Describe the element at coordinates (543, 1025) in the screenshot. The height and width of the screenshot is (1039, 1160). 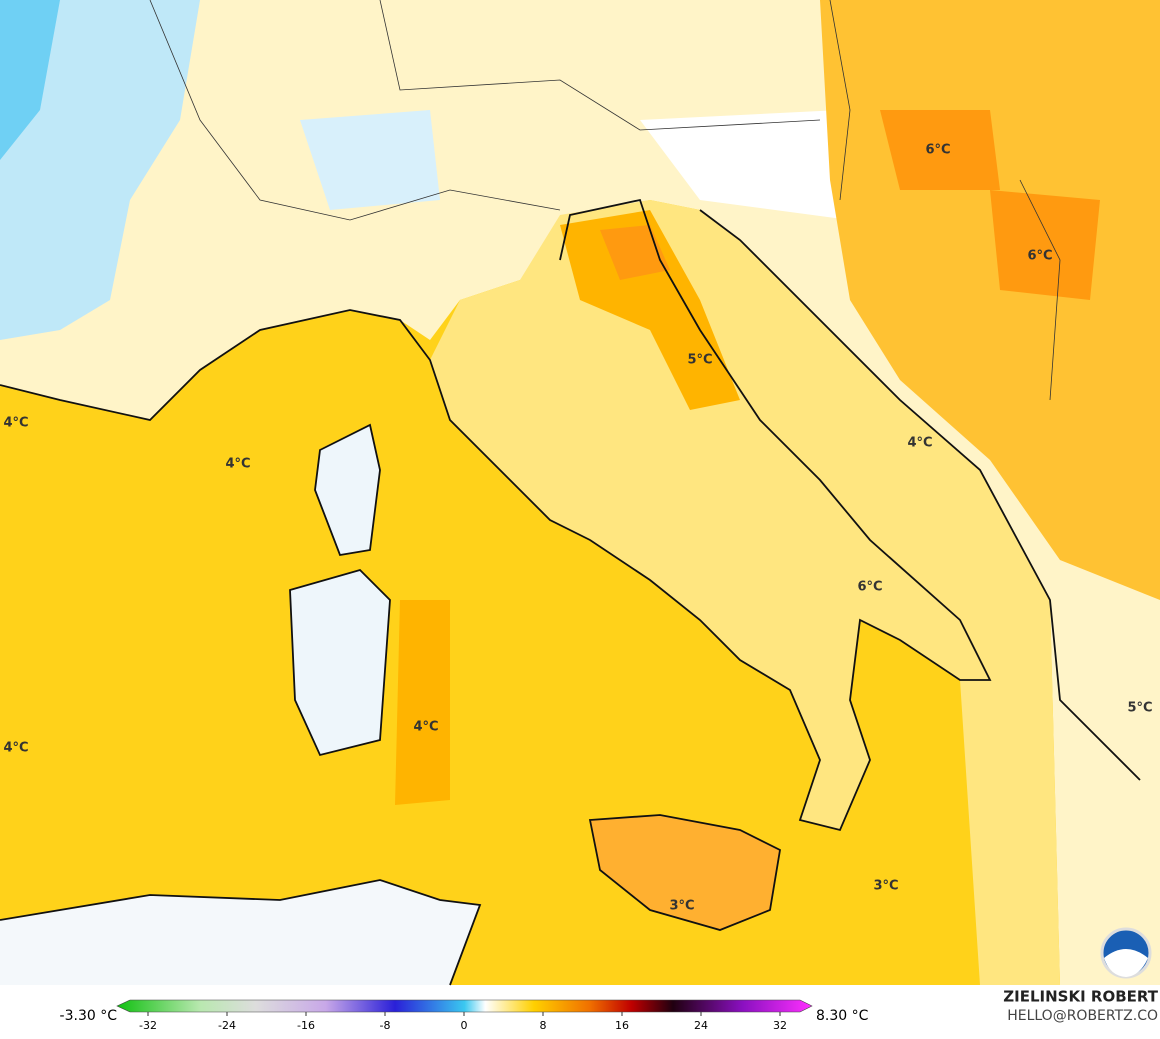
I see `colorbar-tick-label: 8` at that location.